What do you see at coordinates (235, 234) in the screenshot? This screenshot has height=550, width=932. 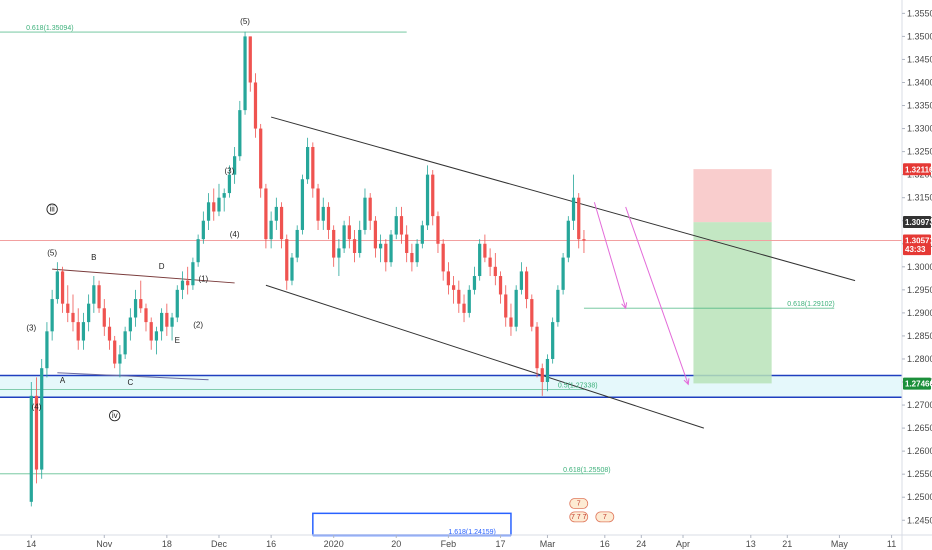 I see `wave-label: (4)` at bounding box center [235, 234].